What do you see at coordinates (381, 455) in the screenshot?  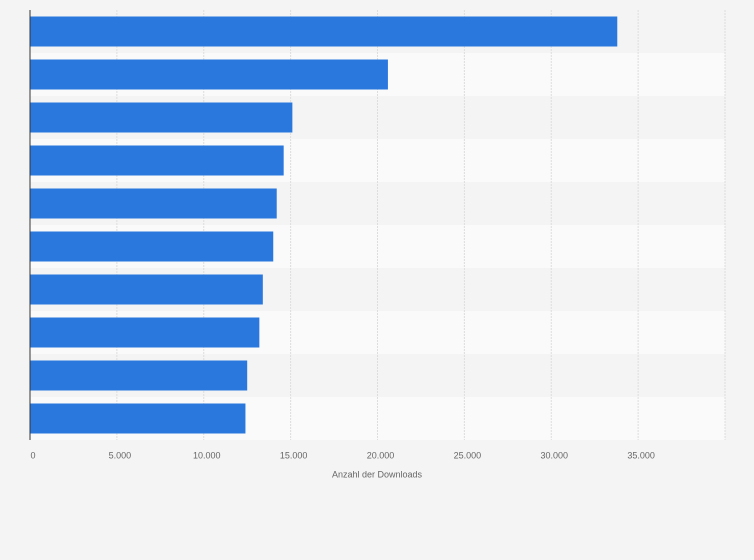 I see `x-tick-label: 20.000` at bounding box center [381, 455].